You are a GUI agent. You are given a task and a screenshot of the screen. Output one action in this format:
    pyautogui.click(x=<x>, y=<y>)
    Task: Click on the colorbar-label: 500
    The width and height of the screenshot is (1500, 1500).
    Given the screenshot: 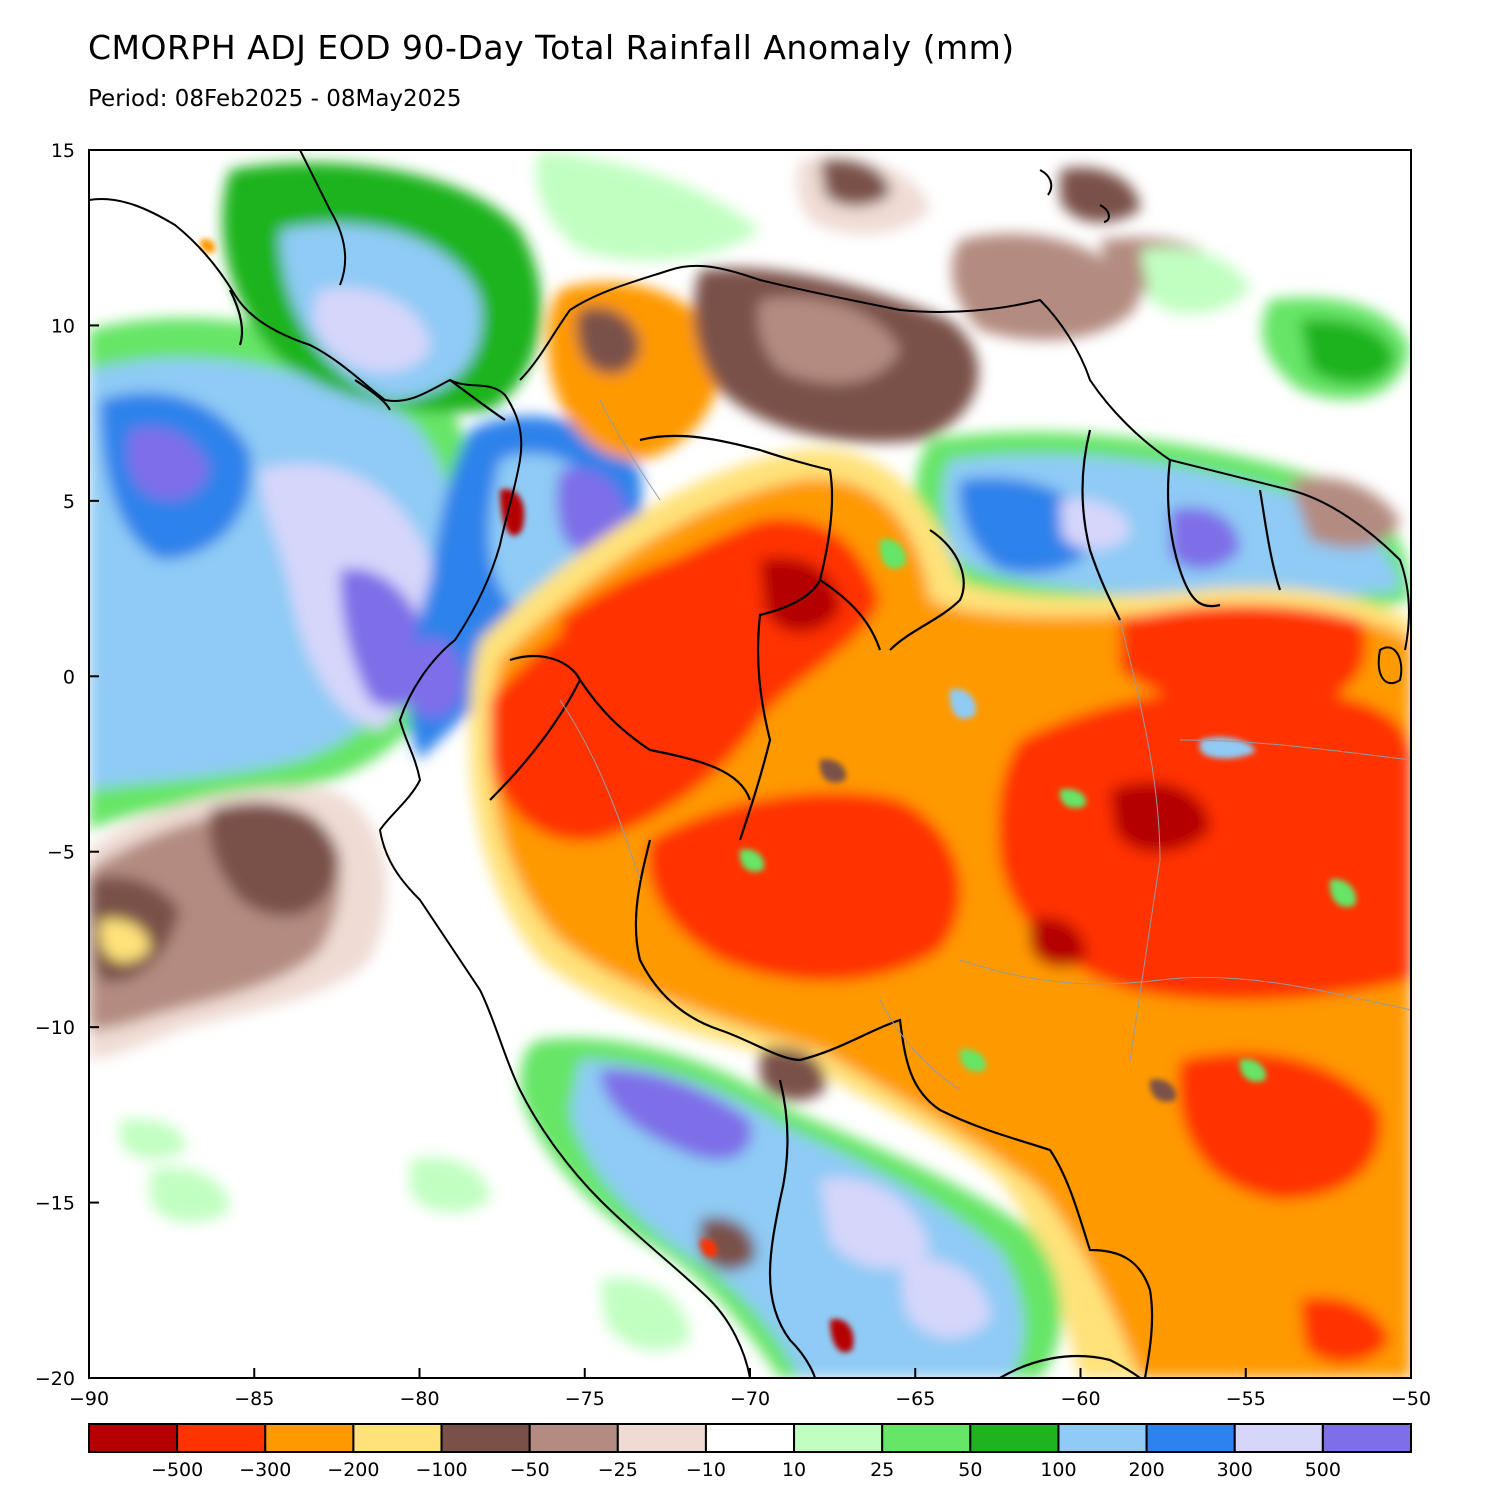 What is the action you would take?
    pyautogui.click(x=1323, y=1470)
    